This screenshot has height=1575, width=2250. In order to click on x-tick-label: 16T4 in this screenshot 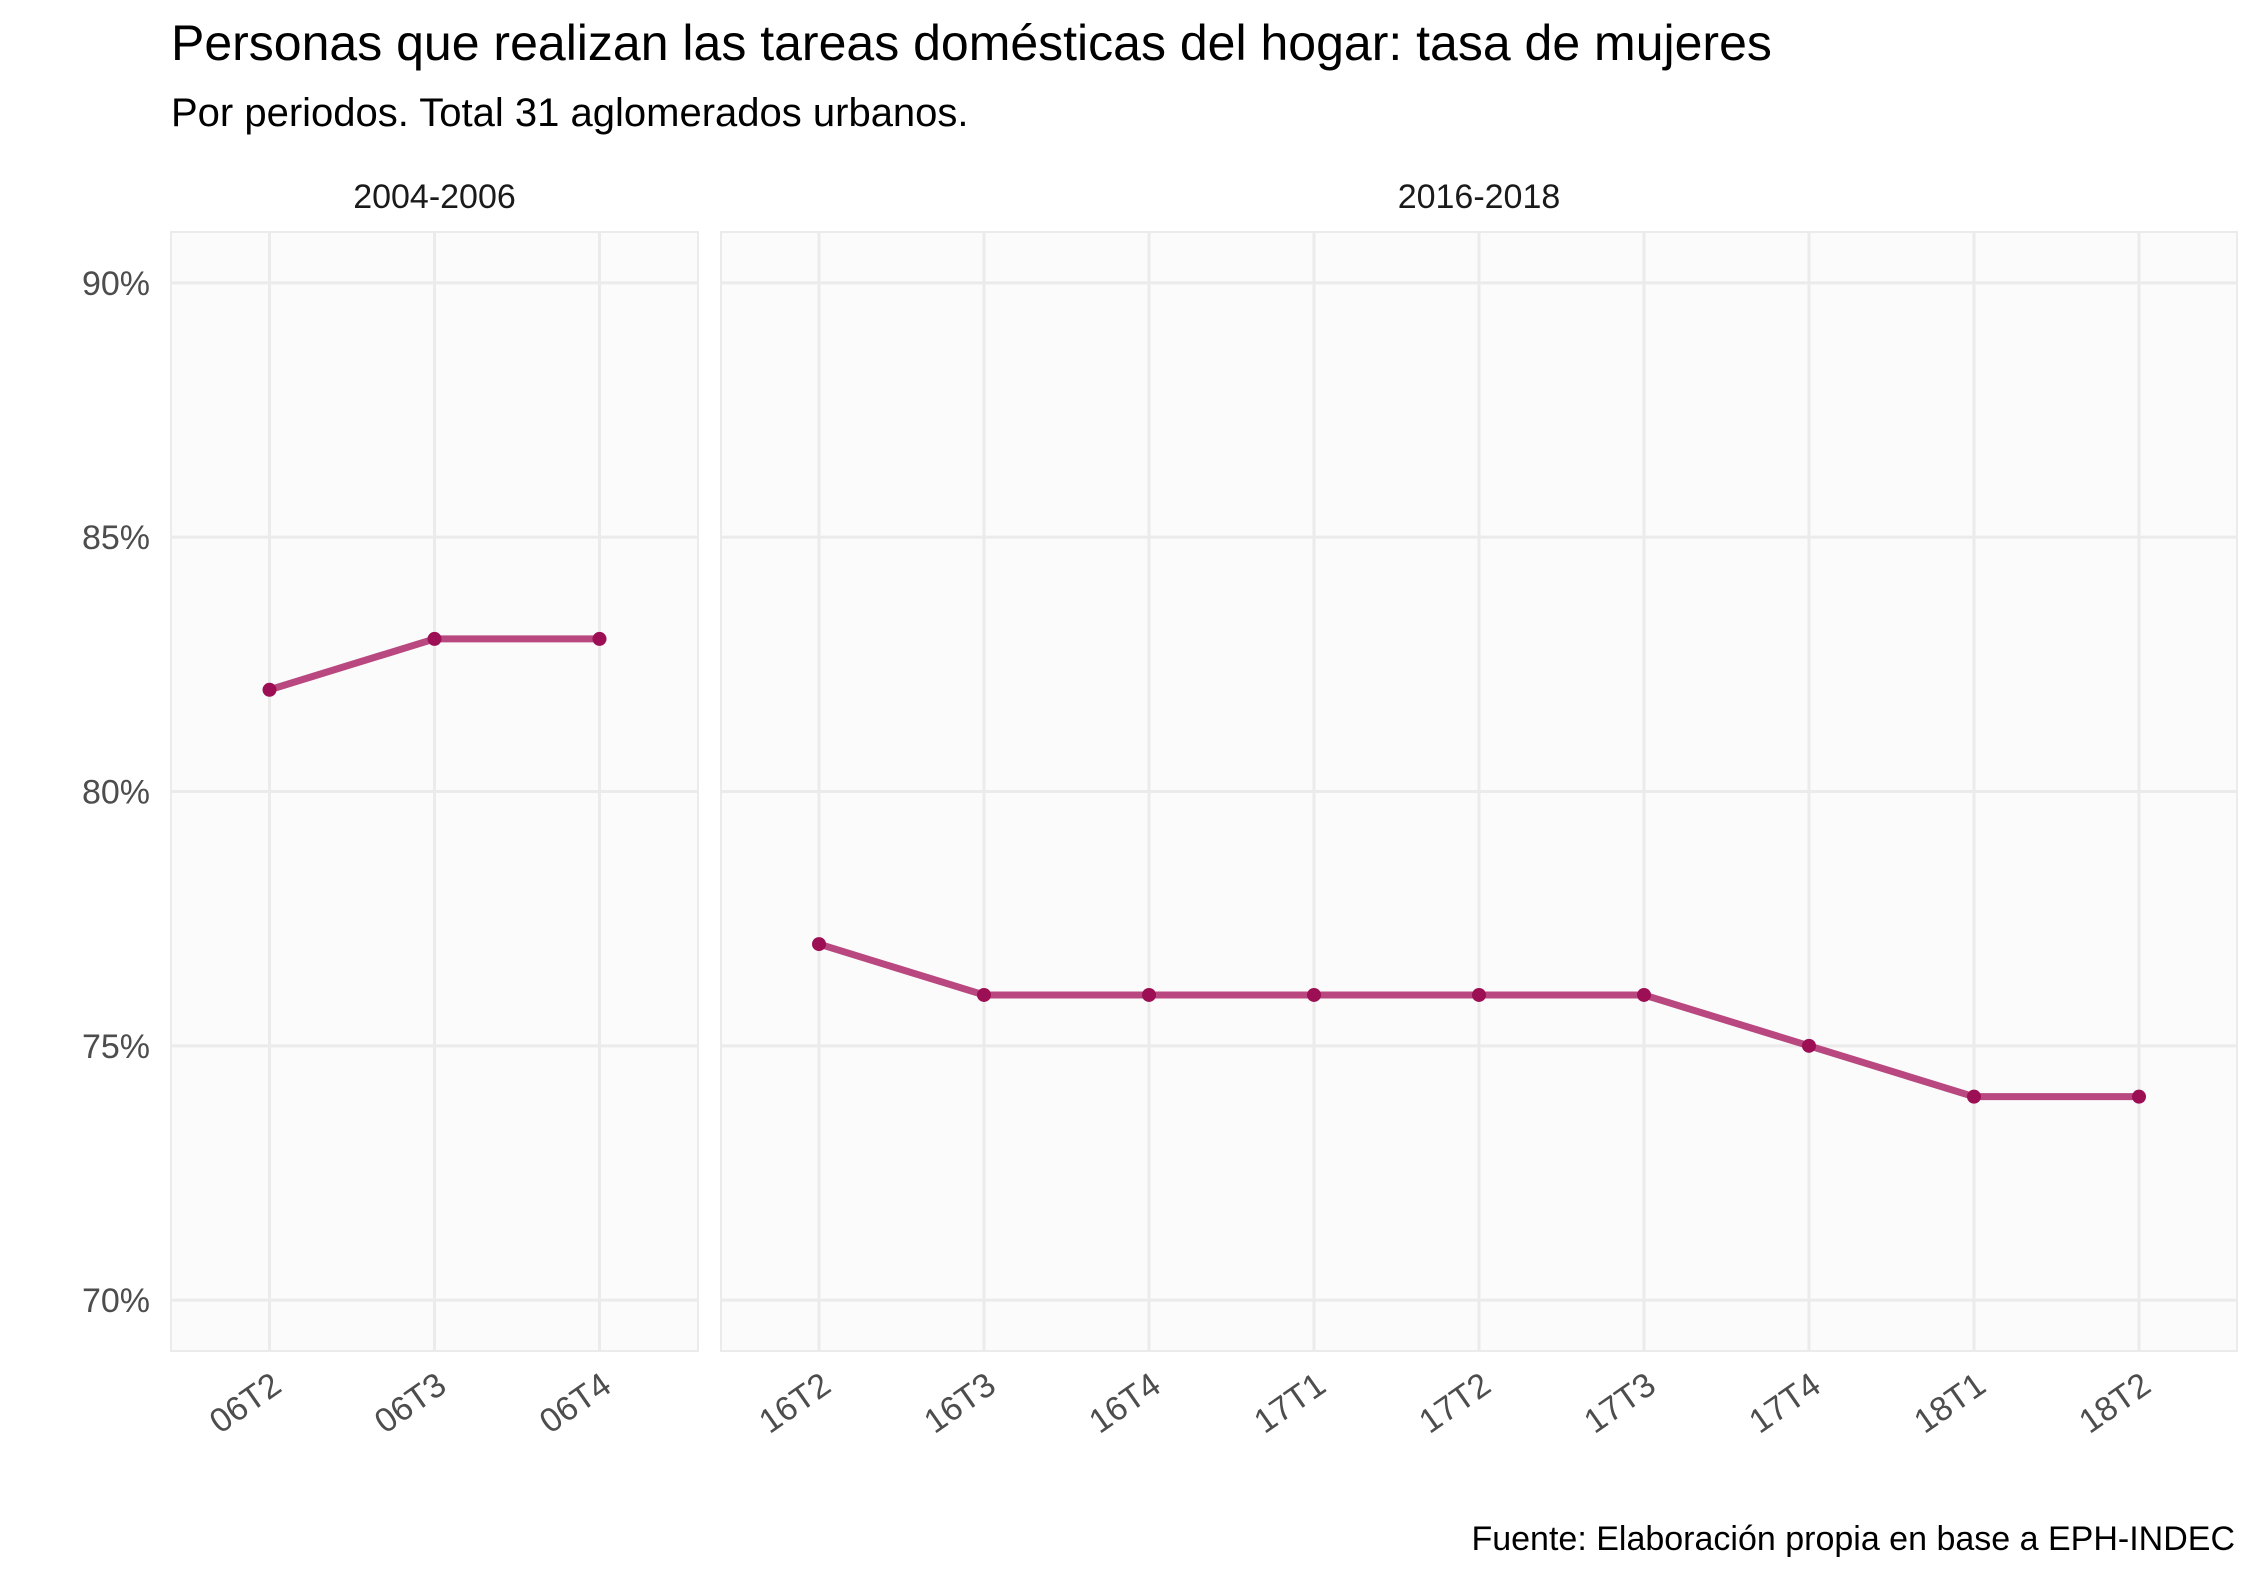, I will do `click(1124, 1403)`.